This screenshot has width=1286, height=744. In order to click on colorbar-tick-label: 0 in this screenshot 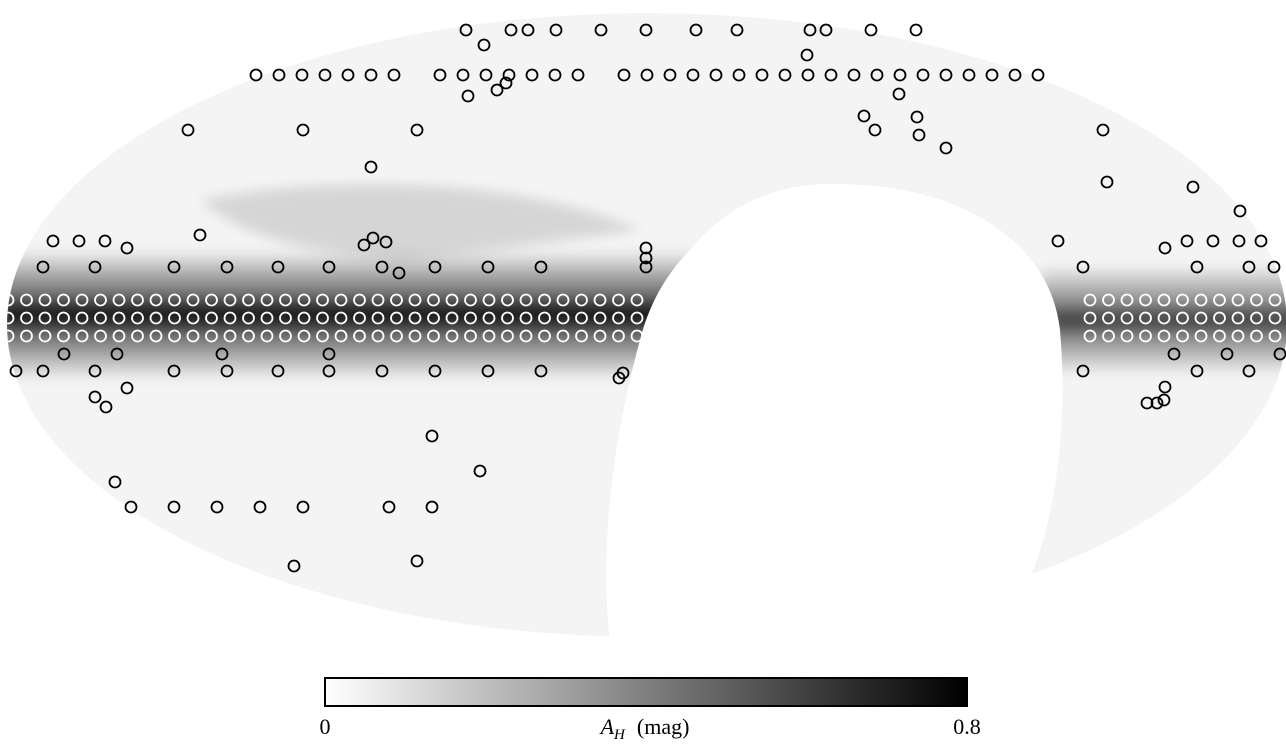, I will do `click(325, 726)`.